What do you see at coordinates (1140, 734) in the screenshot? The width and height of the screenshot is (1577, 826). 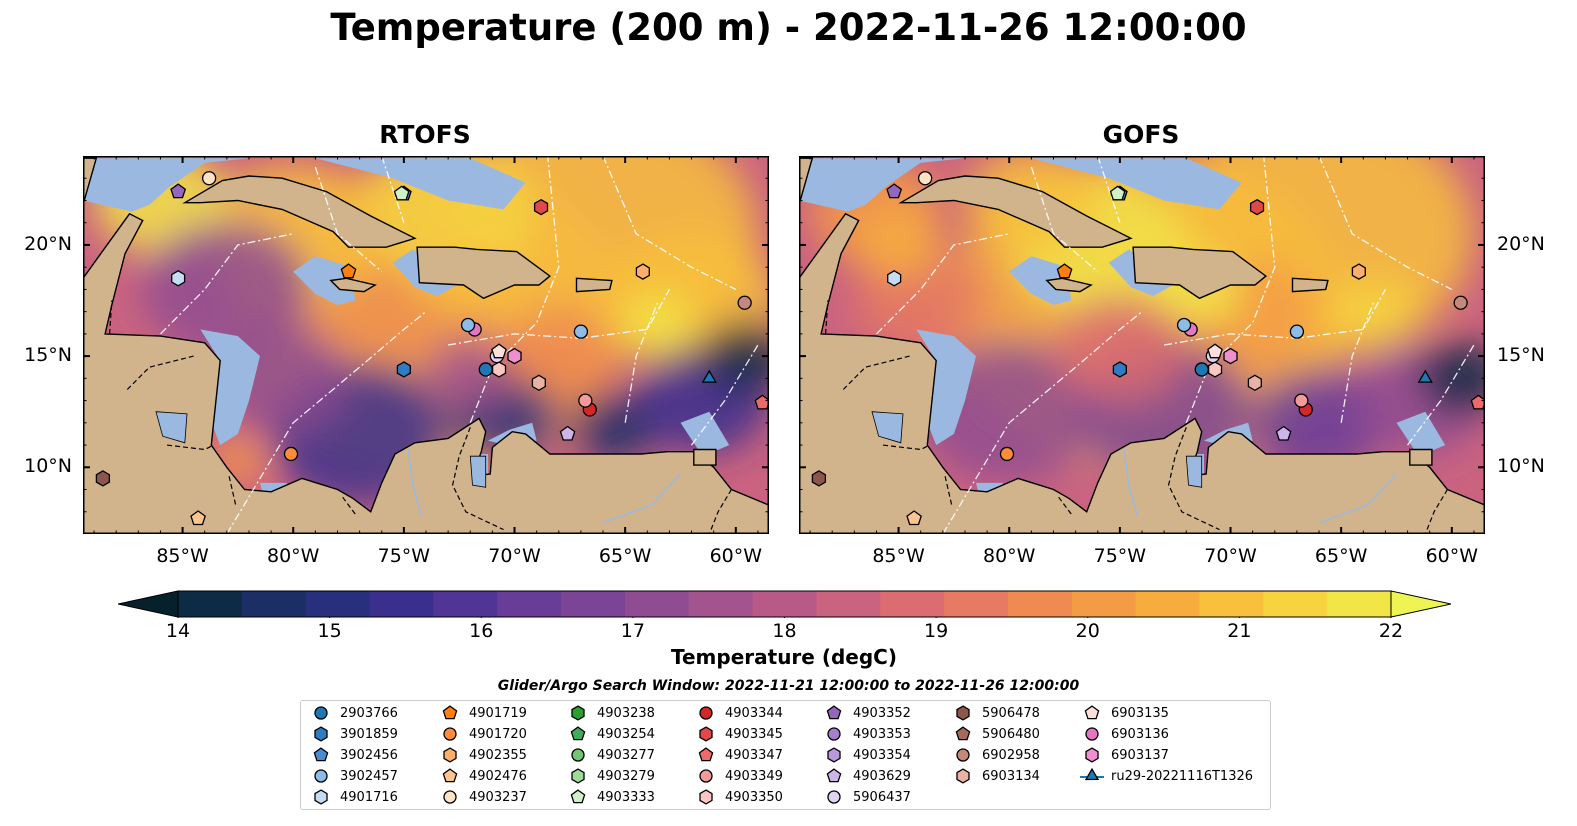 I see `legend-label: 6903136` at bounding box center [1140, 734].